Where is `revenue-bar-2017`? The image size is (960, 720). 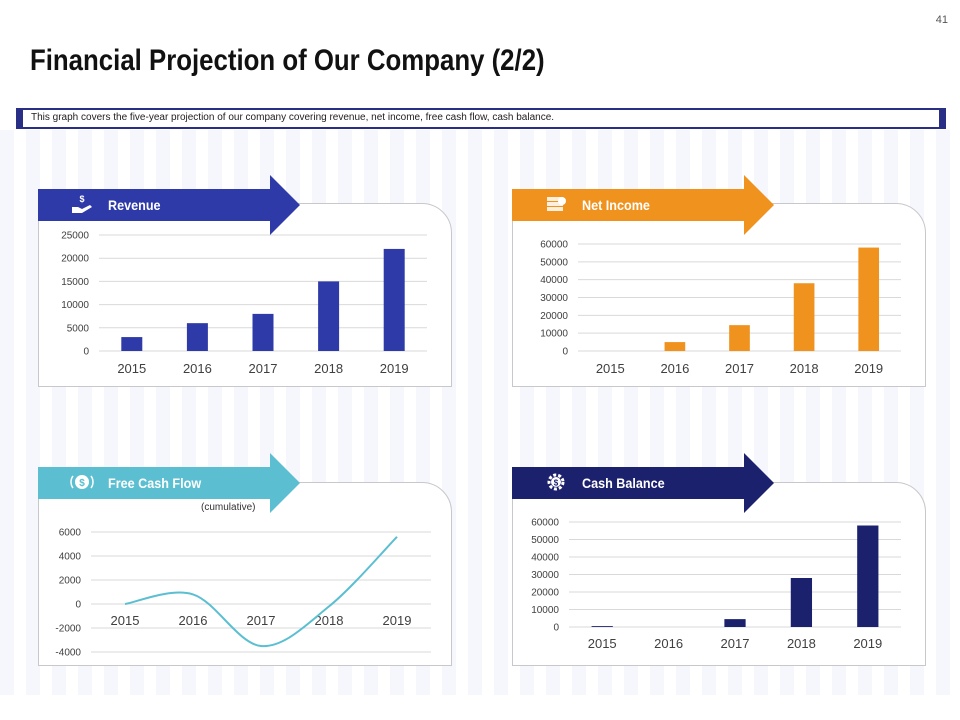 revenue-bar-2017 is located at coordinates (263, 332).